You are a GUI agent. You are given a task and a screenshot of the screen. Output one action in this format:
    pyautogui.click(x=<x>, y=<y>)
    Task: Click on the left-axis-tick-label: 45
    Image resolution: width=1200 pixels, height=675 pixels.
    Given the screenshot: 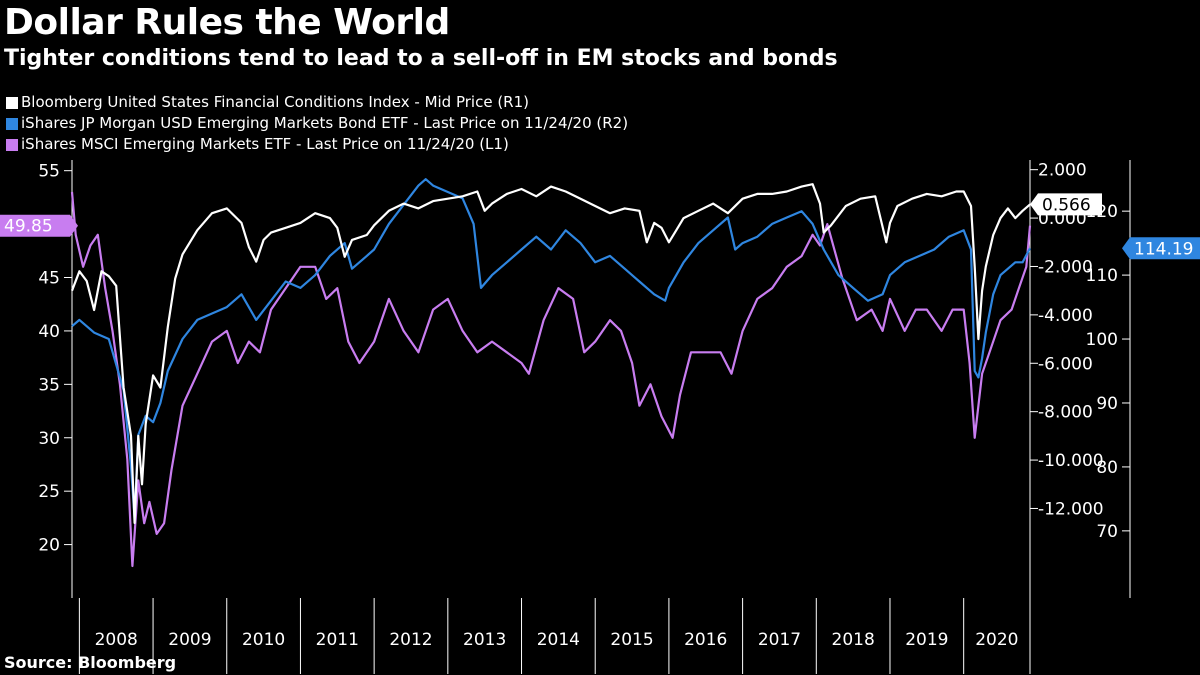 What is the action you would take?
    pyautogui.click(x=49, y=279)
    